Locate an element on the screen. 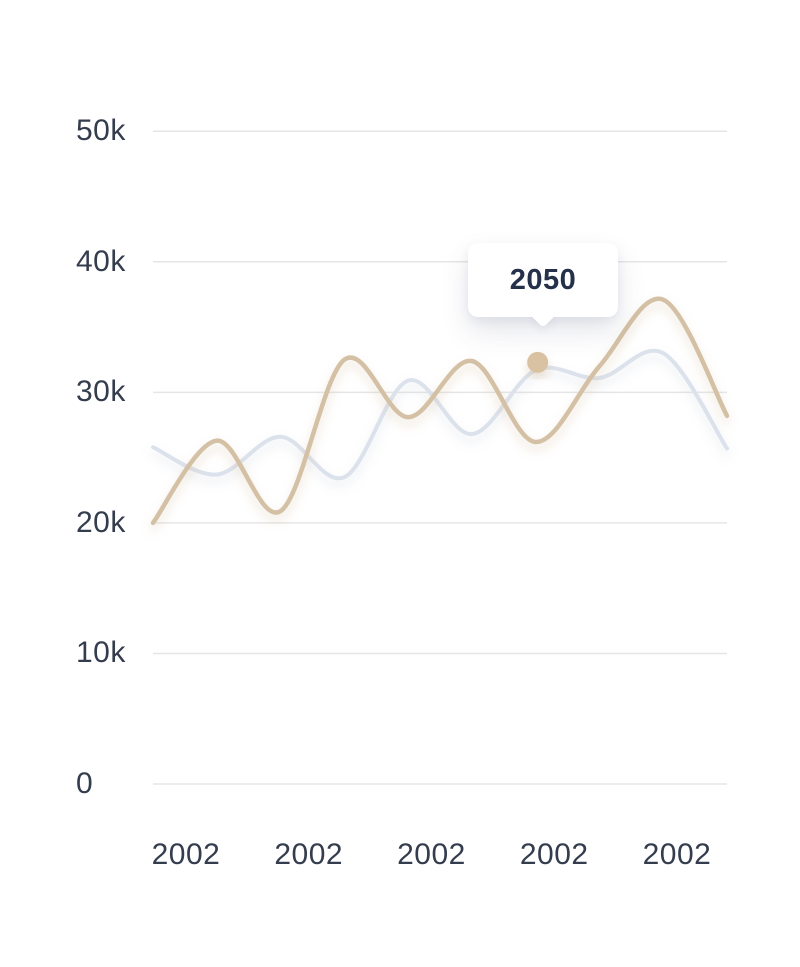  tooltip-dot-marker is located at coordinates (538, 362).